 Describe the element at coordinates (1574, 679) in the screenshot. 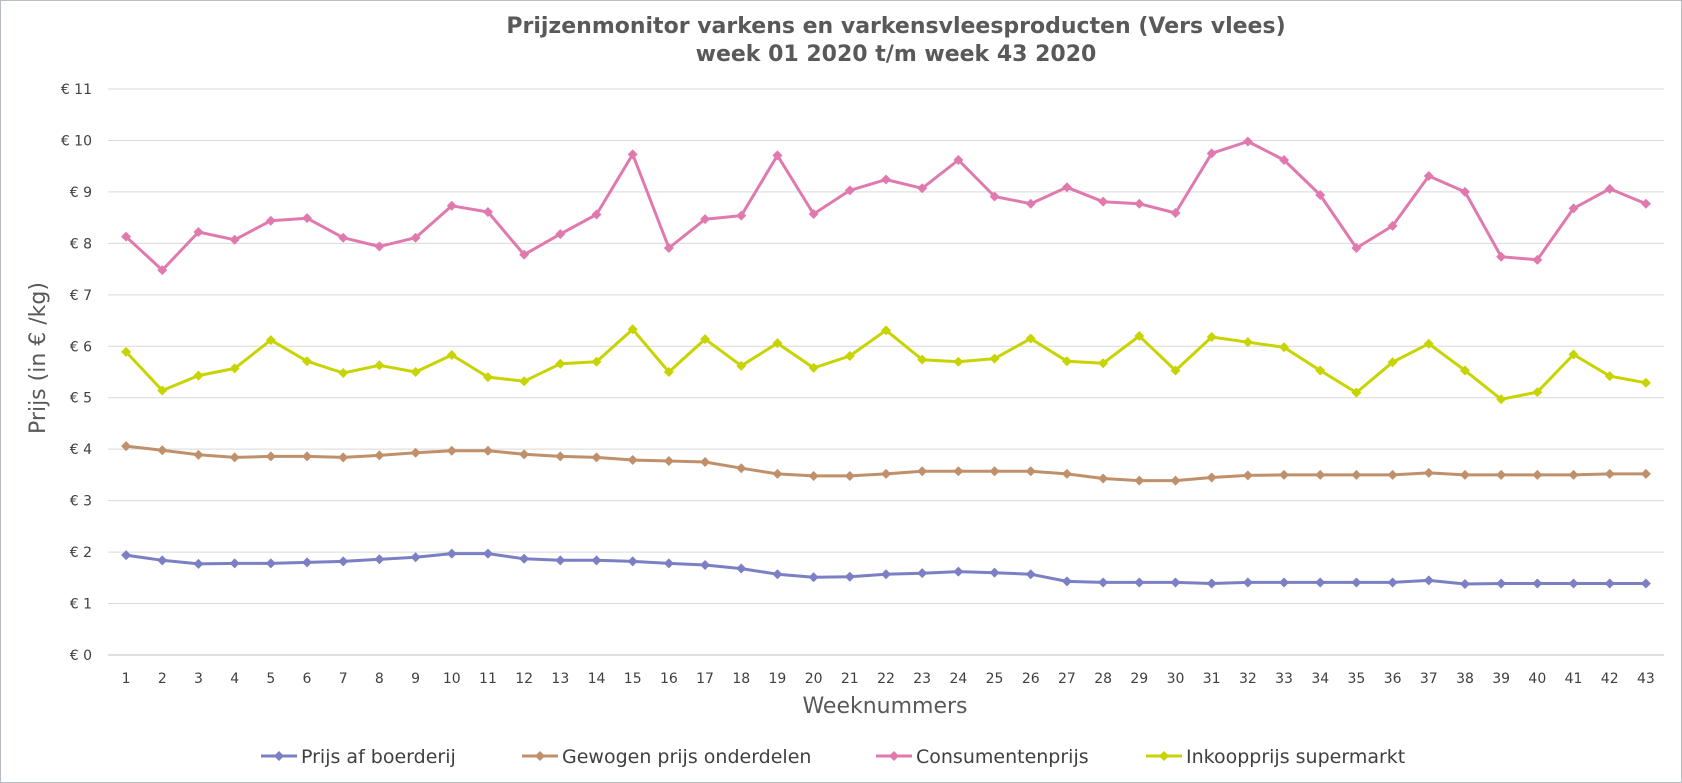

I see `x-tick-label: 41` at that location.